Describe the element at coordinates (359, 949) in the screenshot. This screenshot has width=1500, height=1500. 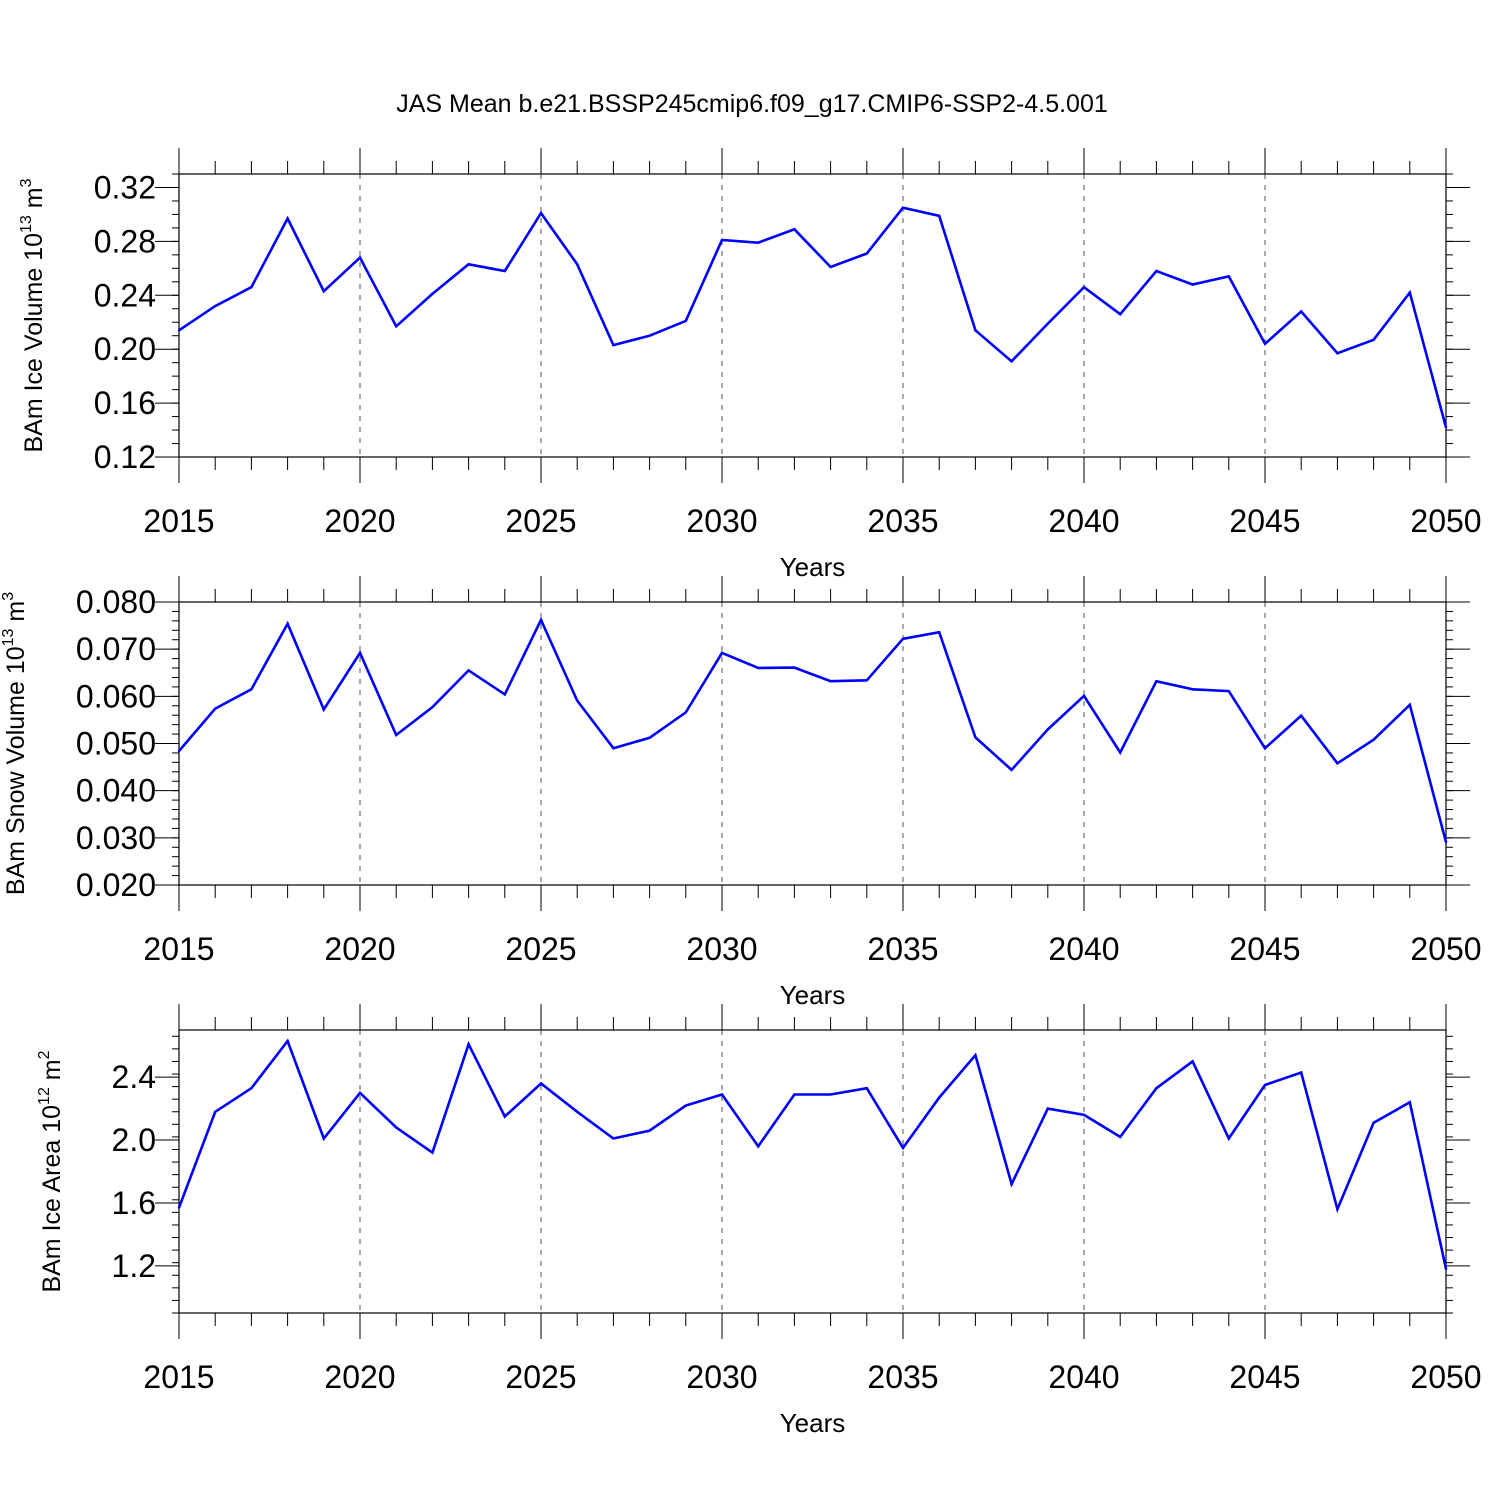
I see `x-tick-label: 2020` at that location.